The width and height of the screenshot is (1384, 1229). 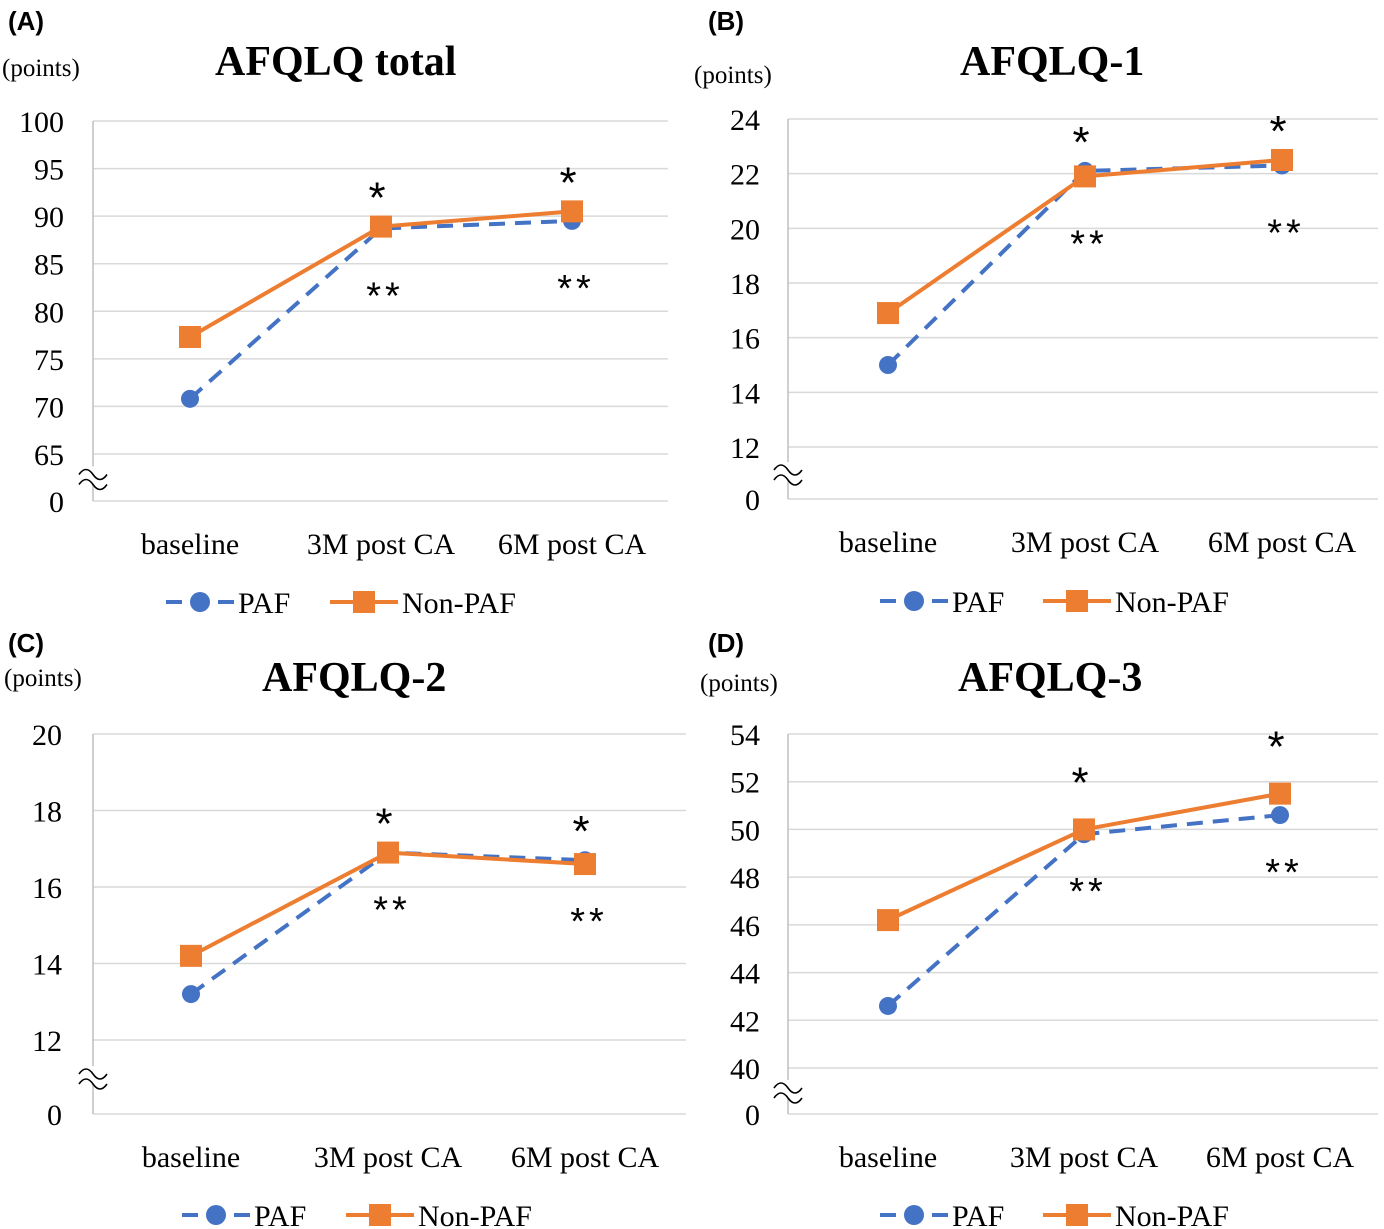 What do you see at coordinates (49, 407) in the screenshot?
I see `y-tick-label: 70` at bounding box center [49, 407].